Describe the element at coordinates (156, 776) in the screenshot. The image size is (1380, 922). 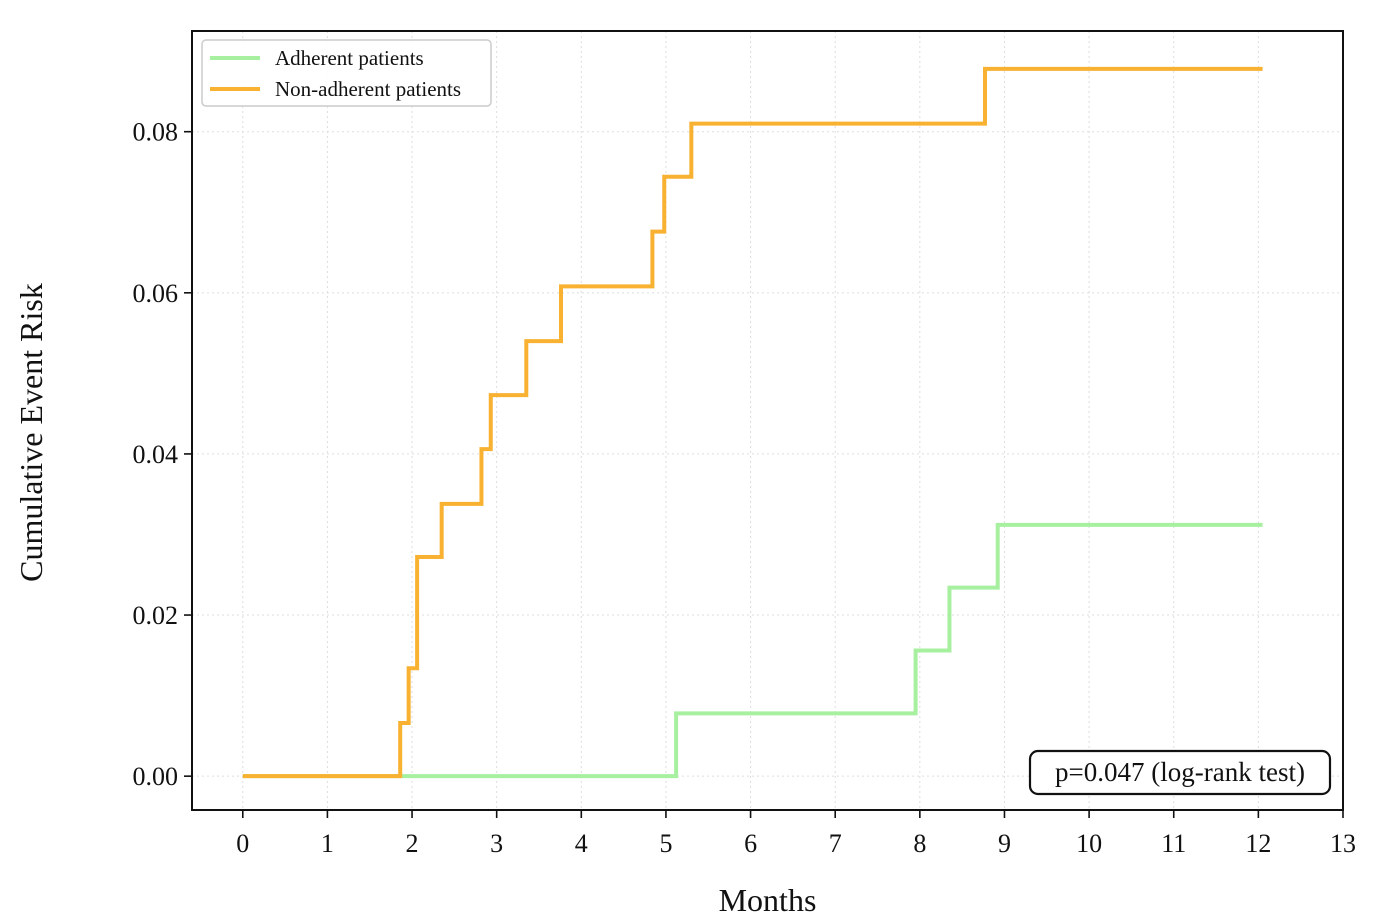
I see `y-tick-label: 0.00` at that location.